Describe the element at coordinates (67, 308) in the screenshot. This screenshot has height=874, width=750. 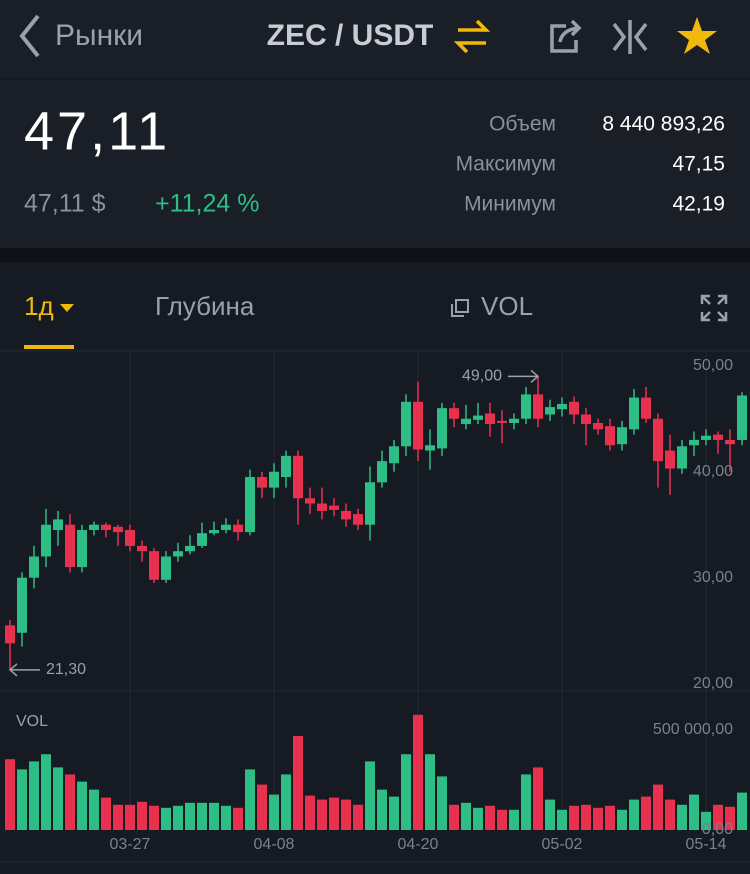
I see `dropdown-icon` at that location.